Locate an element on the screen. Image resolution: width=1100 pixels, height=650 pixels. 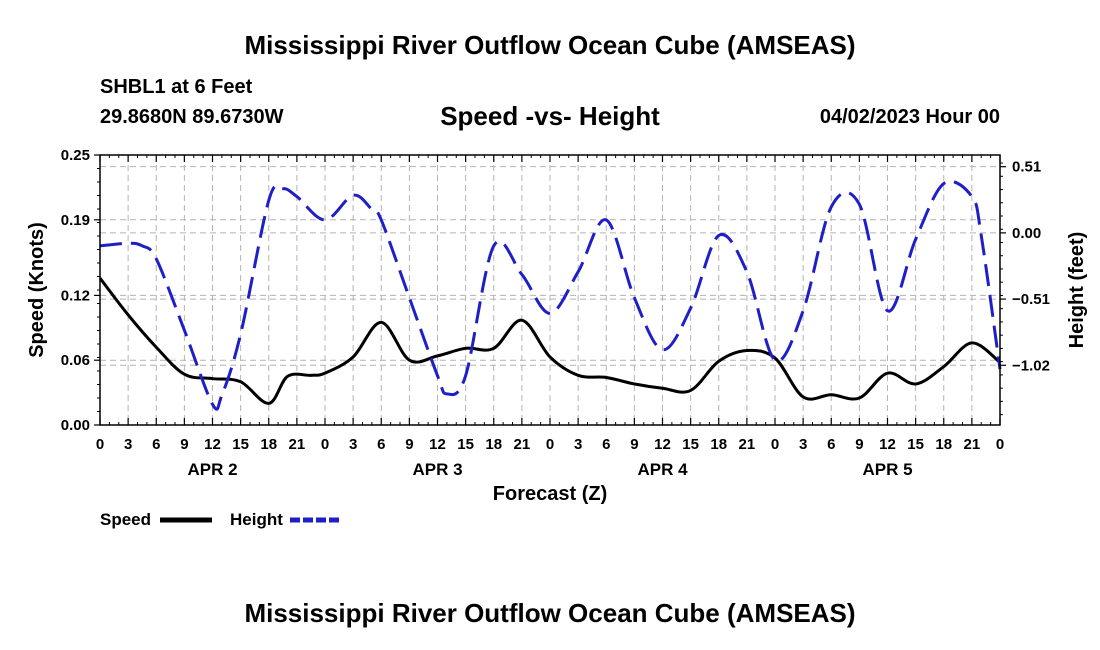
y-right-tick-label: −1.02 is located at coordinates (1031, 365).